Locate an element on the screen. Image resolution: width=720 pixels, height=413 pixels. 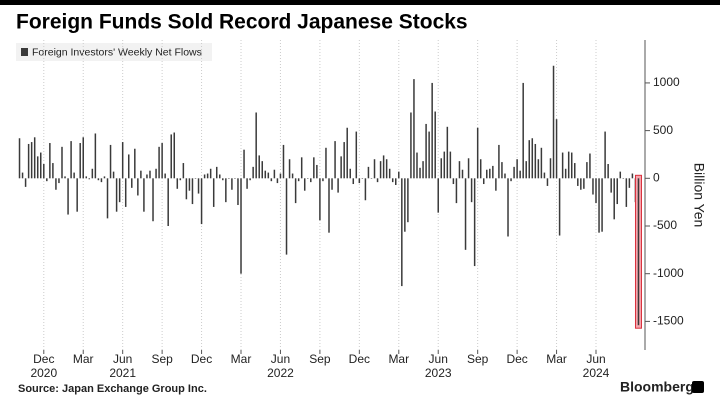
x-tick-label: Dec is located at coordinates (43, 359).